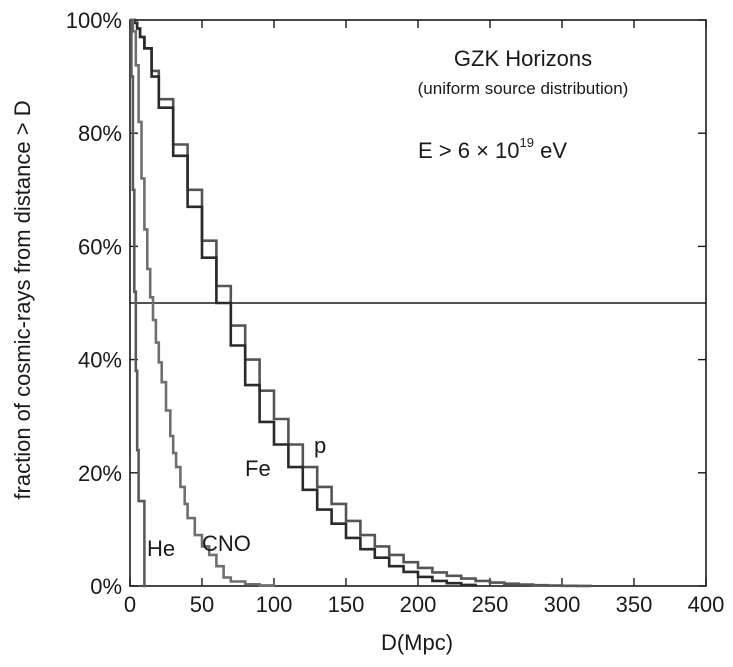 This screenshot has height=667, width=733. What do you see at coordinates (527, 142) in the screenshot?
I see `energy-exponent: 19` at bounding box center [527, 142].